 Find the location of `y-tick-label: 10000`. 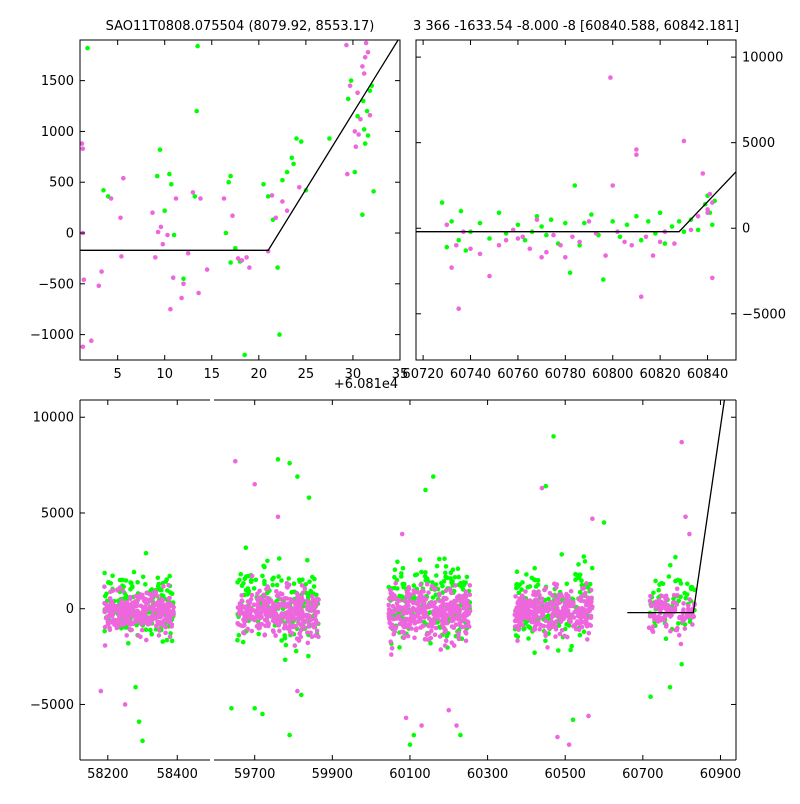

y-tick-label: 10000 is located at coordinates (53, 418).